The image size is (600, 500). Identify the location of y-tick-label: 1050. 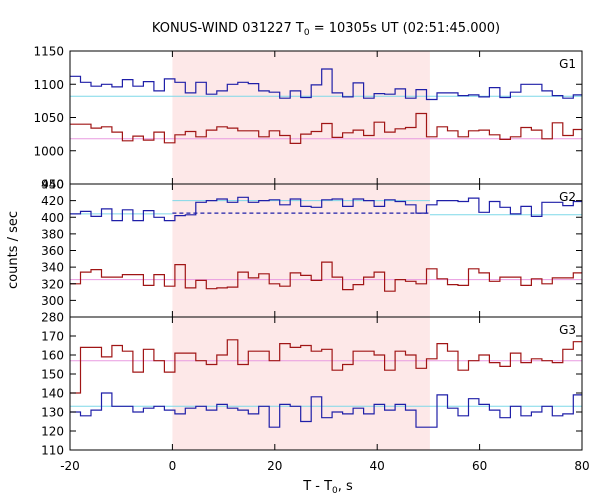
(48, 118).